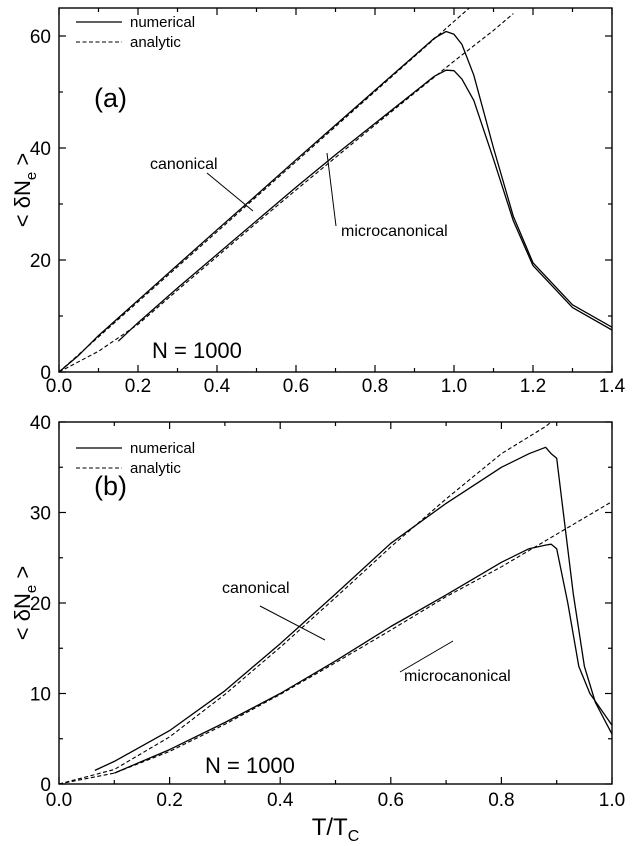  Describe the element at coordinates (336, 829) in the screenshot. I see `x-axis-label: T/TC` at that location.